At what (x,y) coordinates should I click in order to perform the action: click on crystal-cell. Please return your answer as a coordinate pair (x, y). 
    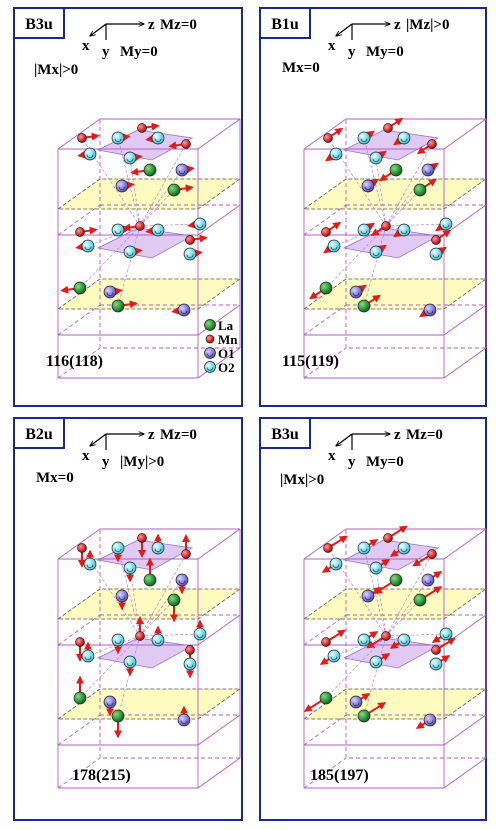
    Looking at the image, I should click on (395, 248).